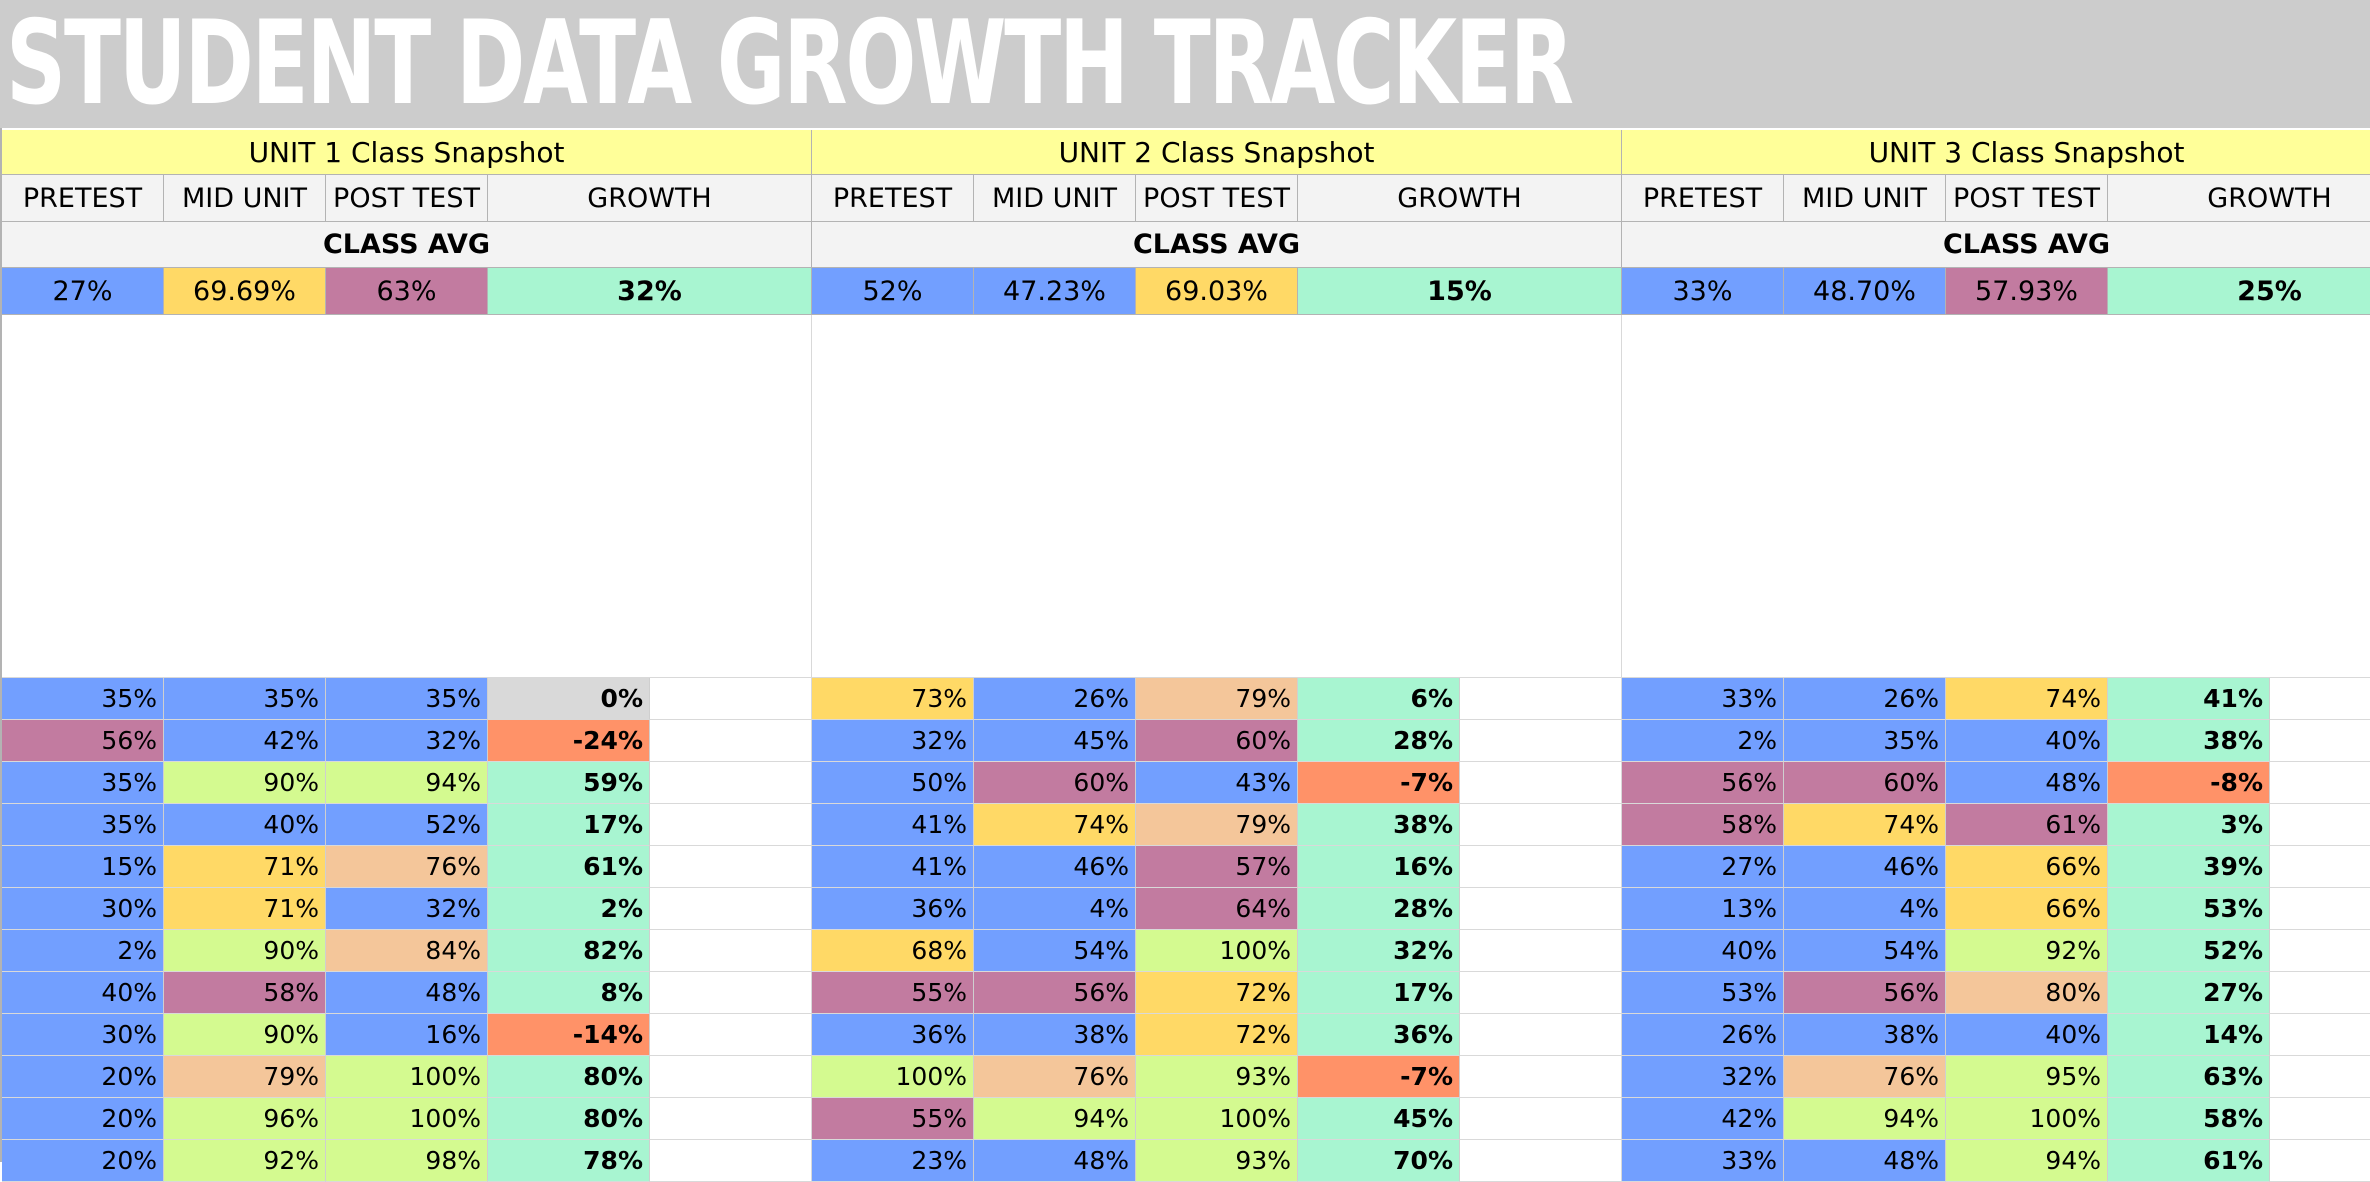 The image size is (2370, 1182). I want to click on class-avg-value: 32%, so click(650, 291).